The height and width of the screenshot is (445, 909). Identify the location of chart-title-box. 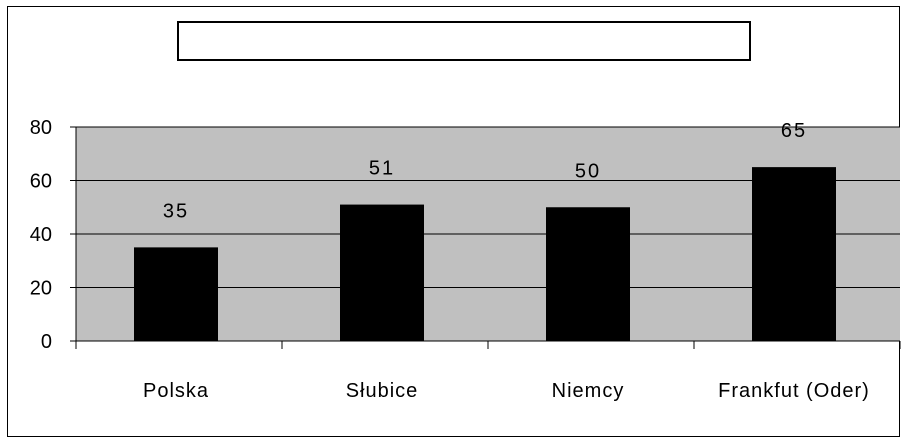
(464, 41).